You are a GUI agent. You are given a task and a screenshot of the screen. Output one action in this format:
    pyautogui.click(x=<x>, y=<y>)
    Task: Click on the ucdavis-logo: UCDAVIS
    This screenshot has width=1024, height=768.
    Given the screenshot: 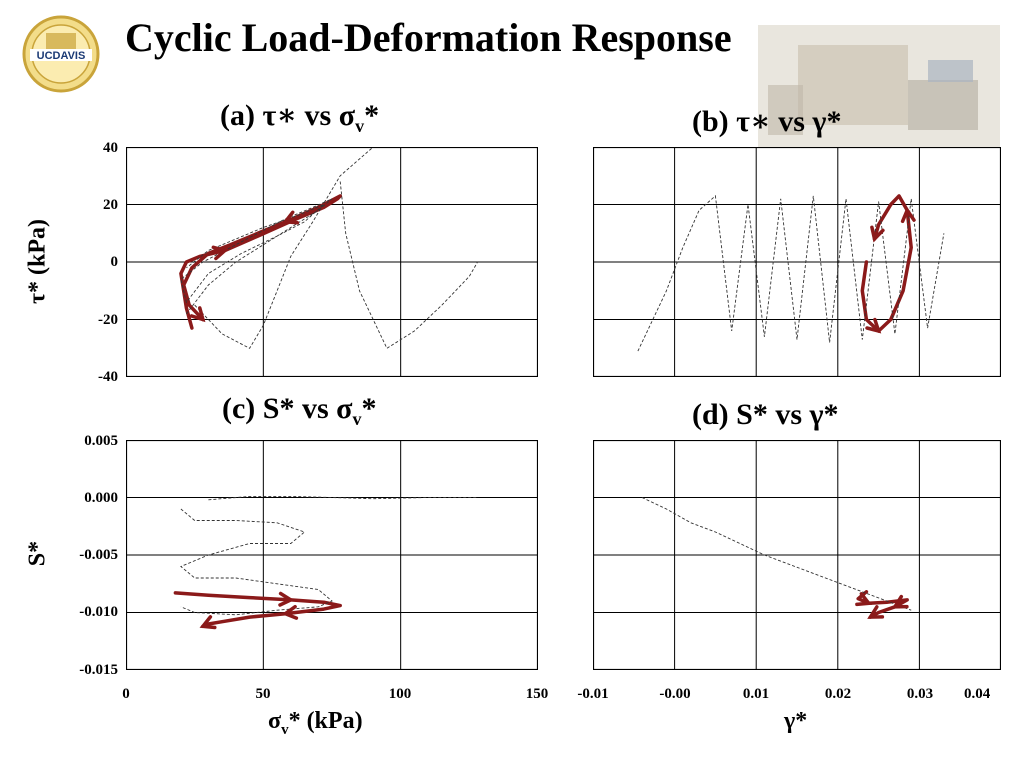 What is the action you would take?
    pyautogui.click(x=61, y=54)
    